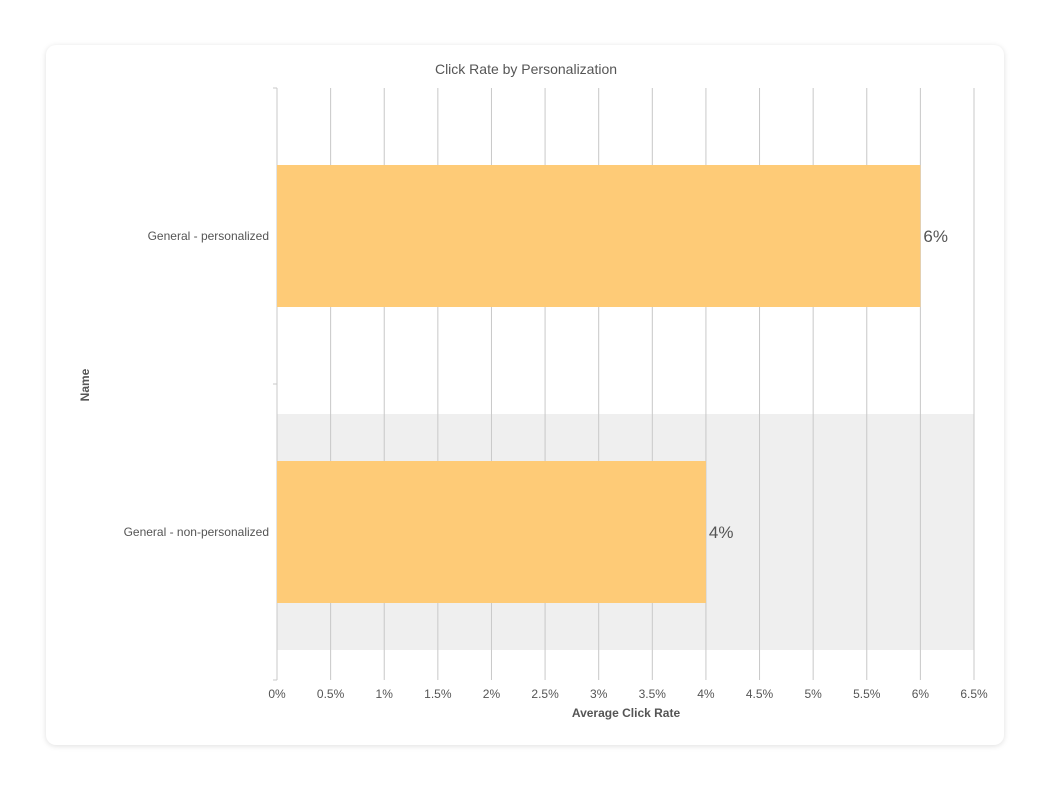 The height and width of the screenshot is (792, 1050). I want to click on x-tick-label: 3.5%, so click(653, 694).